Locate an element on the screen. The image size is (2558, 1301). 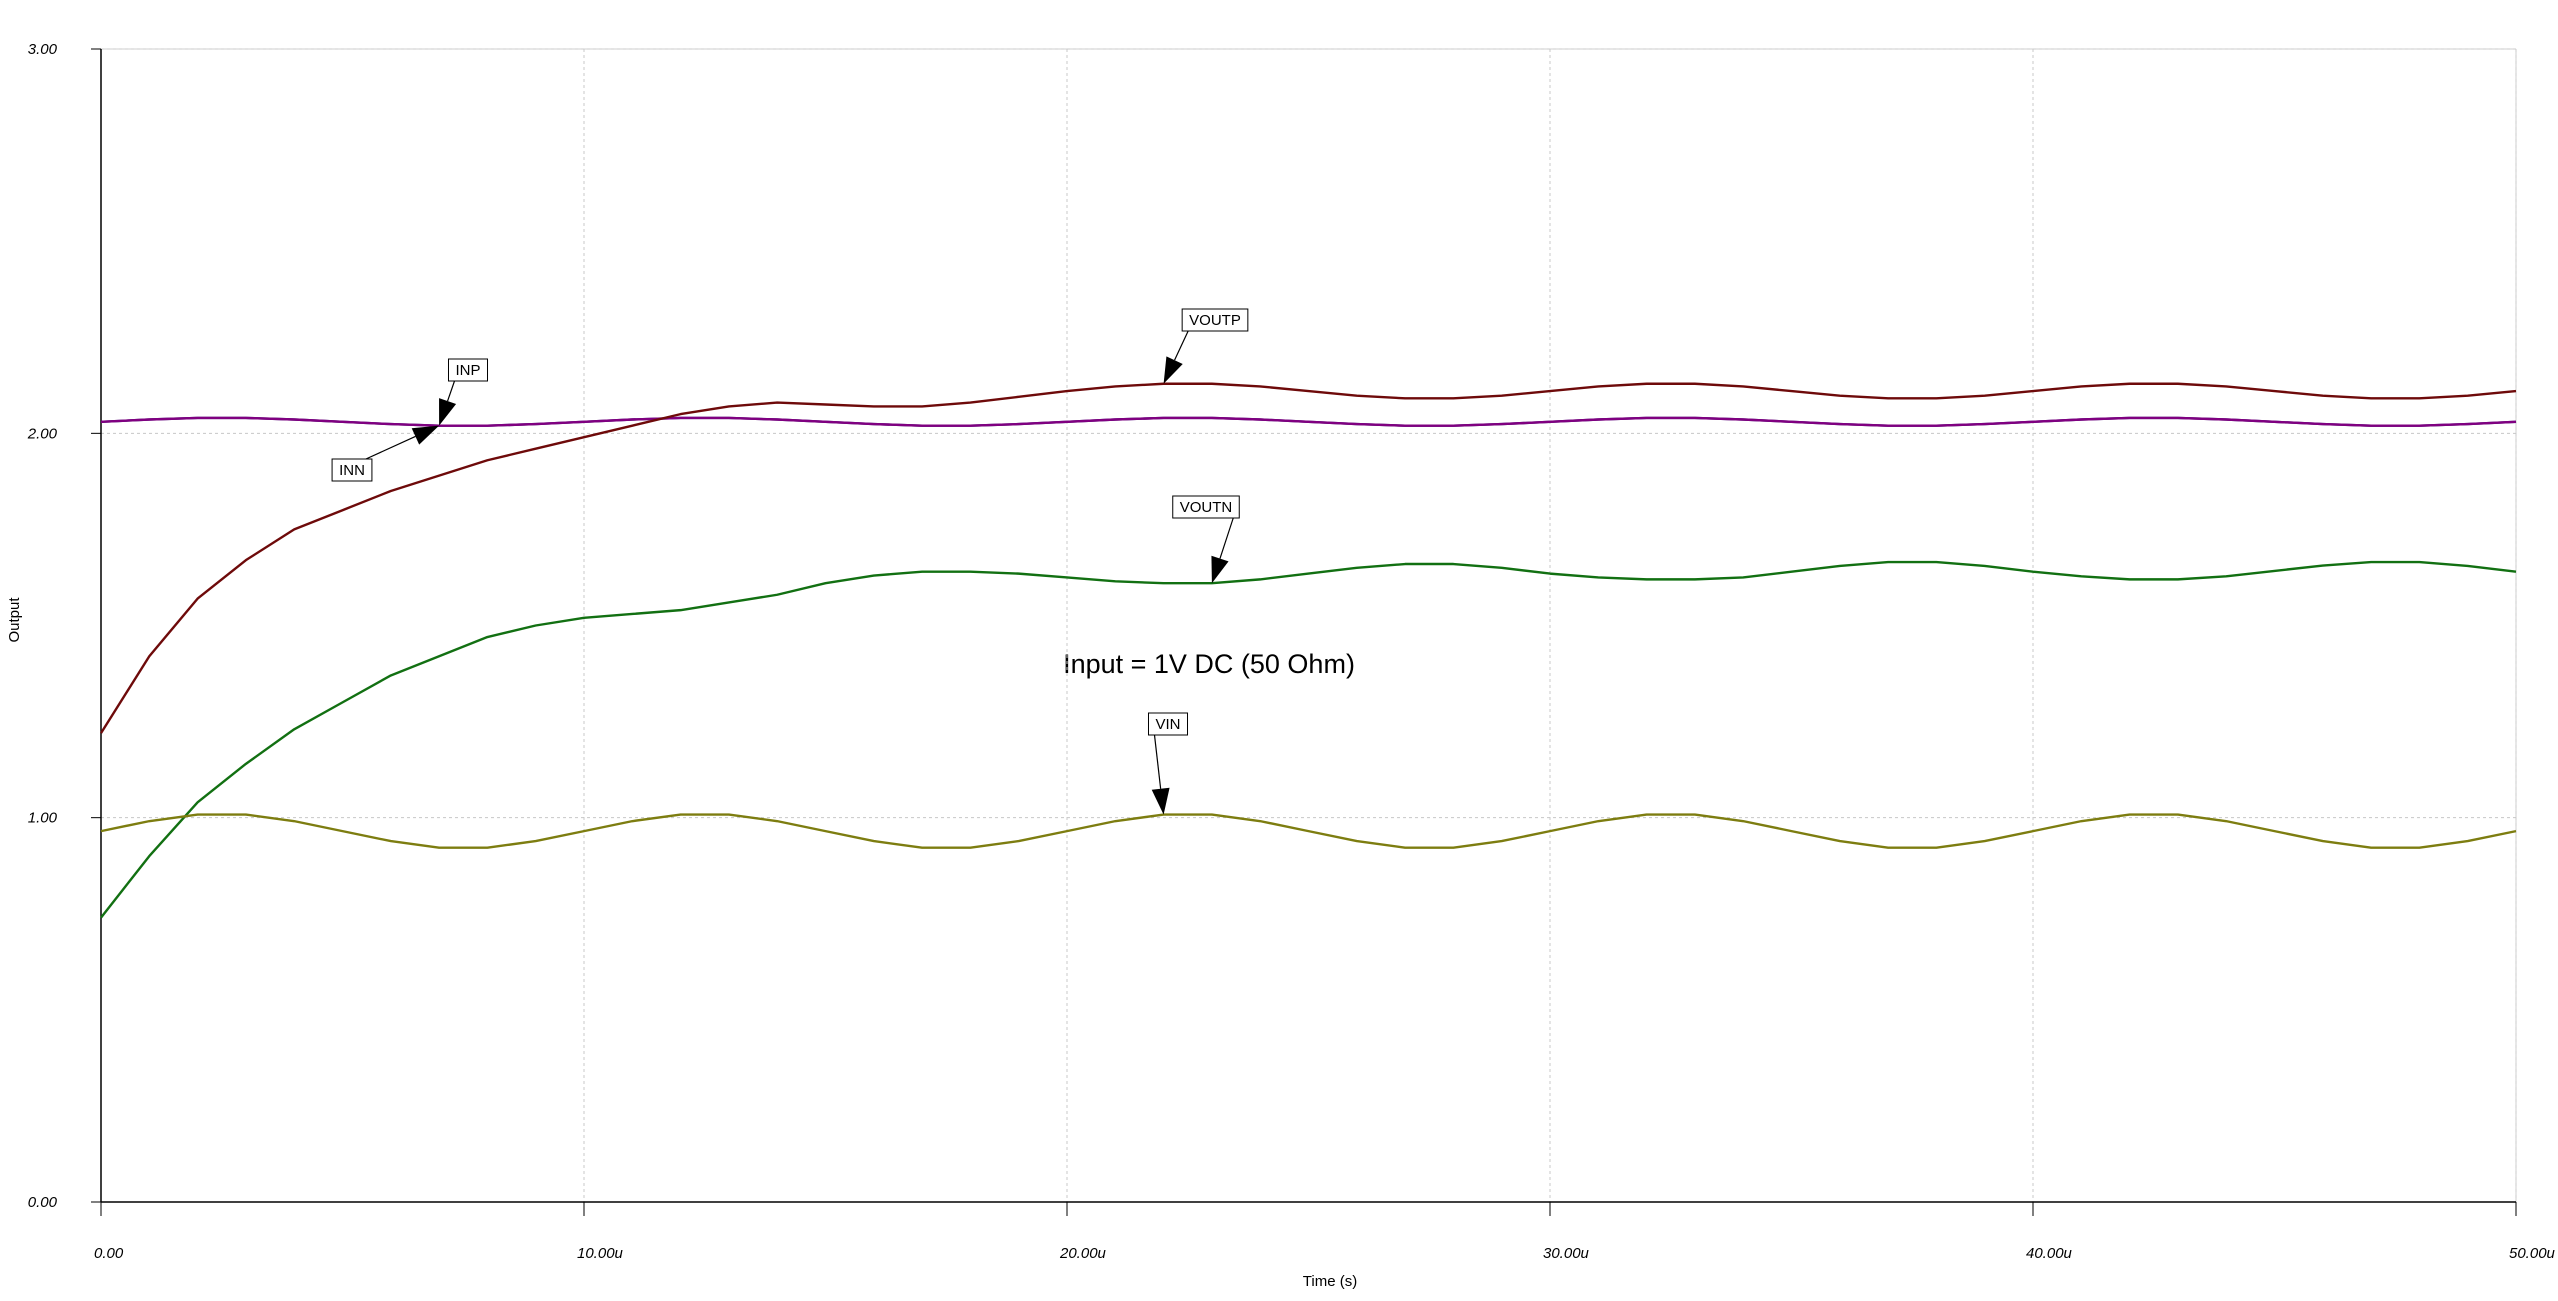
series-label-text: INP is located at coordinates (467, 370).